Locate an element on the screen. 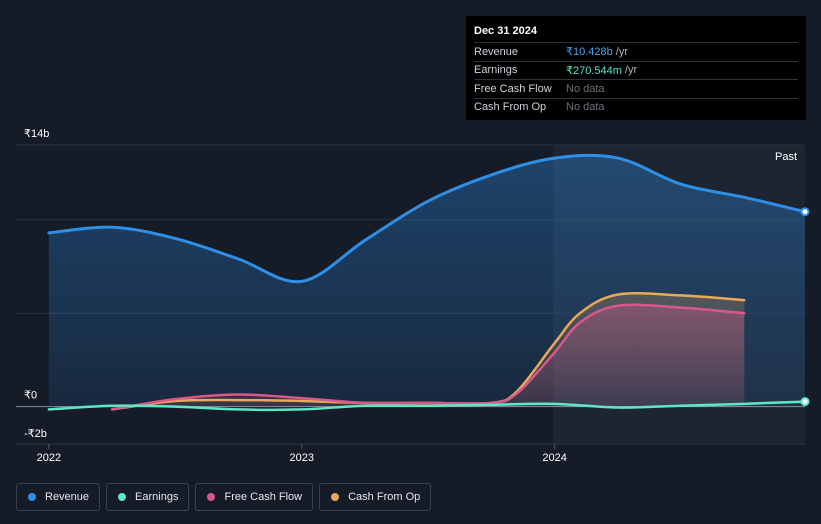 The image size is (821, 524). y-tick-label: ₹14b is located at coordinates (36, 134).